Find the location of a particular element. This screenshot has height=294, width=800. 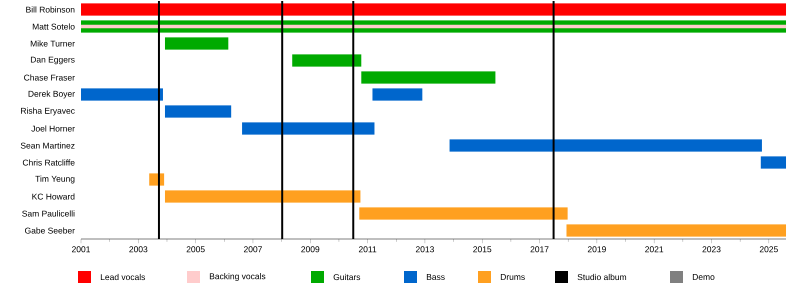

legend-label: Drums is located at coordinates (512, 277).